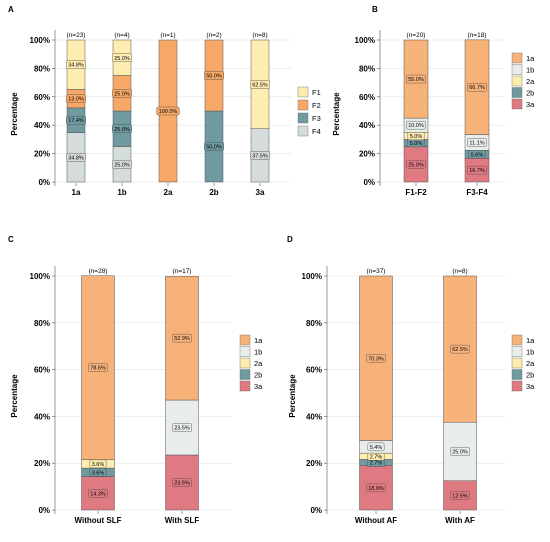  Describe the element at coordinates (260, 85) in the screenshot. I see `data-label: 62.5%` at that location.